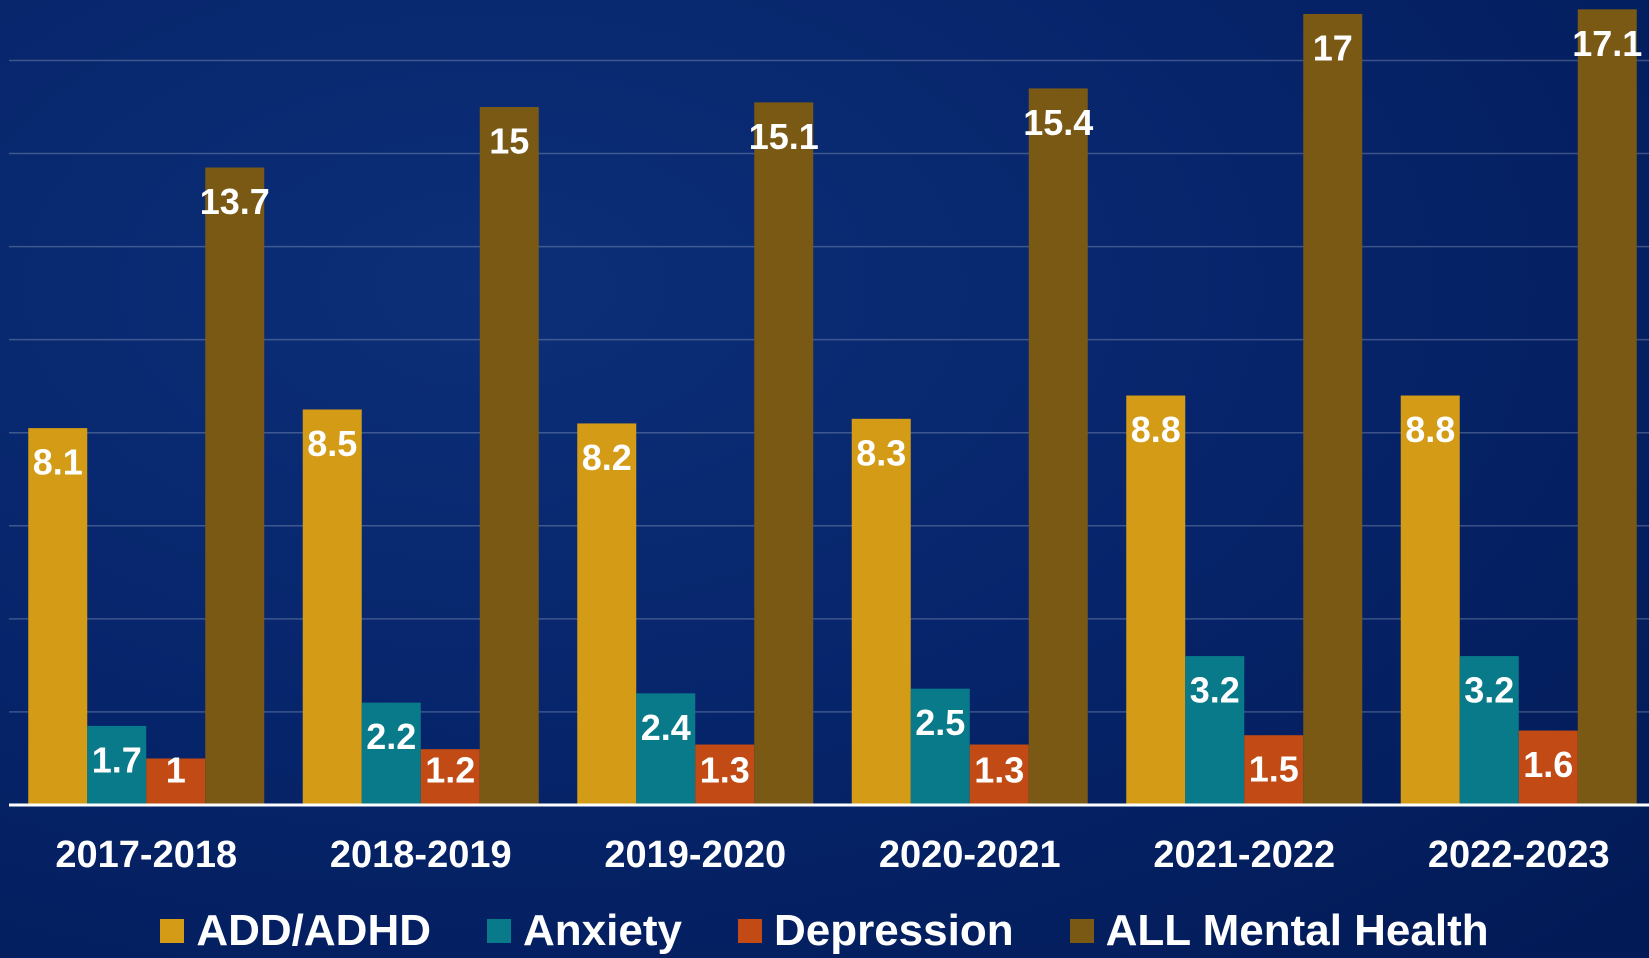  What do you see at coordinates (695, 855) in the screenshot?
I see `x-tick-label: 2019-2020` at bounding box center [695, 855].